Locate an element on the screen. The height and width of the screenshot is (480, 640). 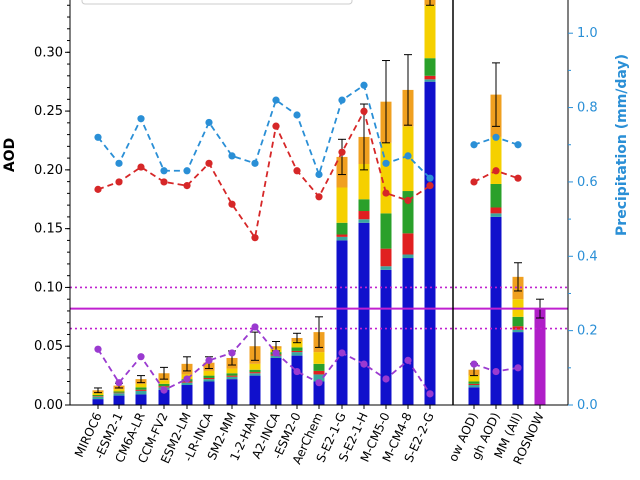
precip-purple-line is located at coordinates (264, 360).